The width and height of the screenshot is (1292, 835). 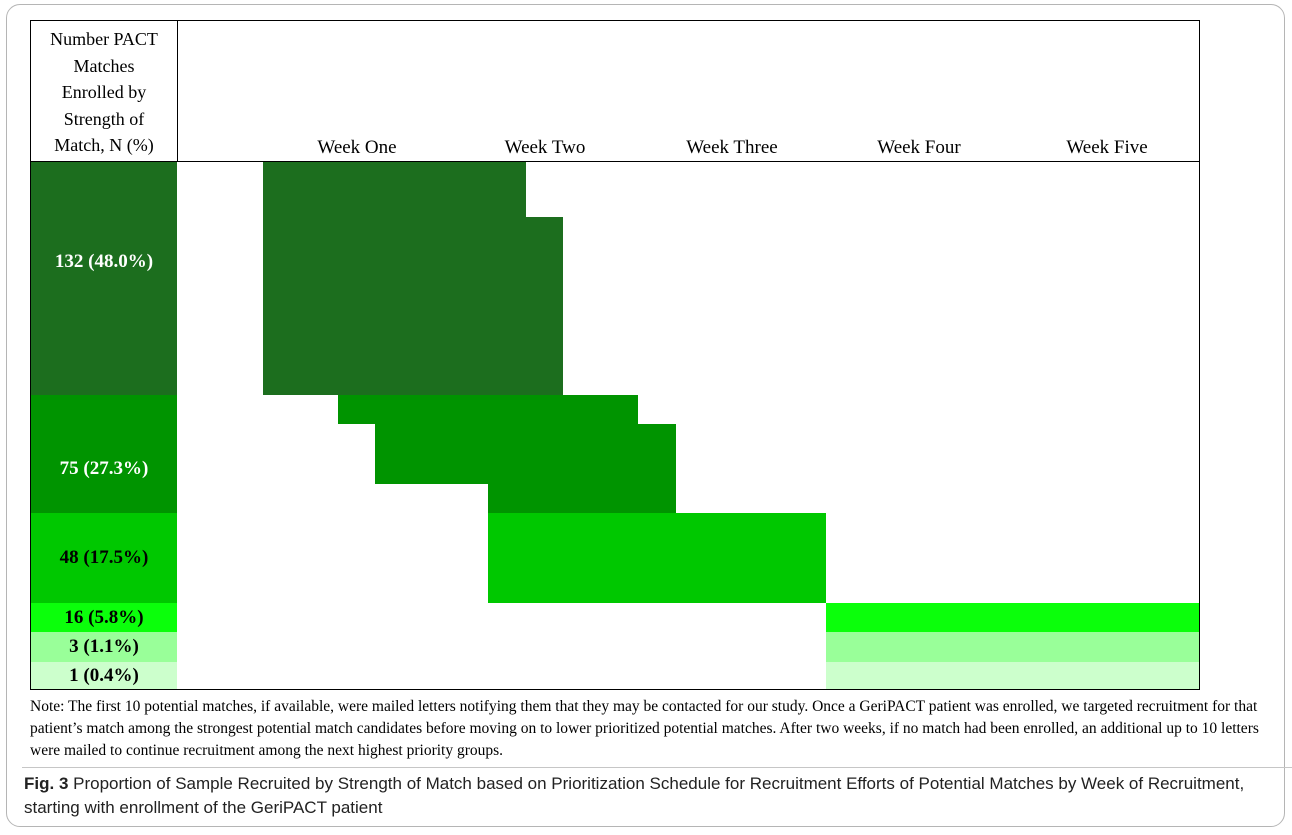 I want to click on row-label-2: 75 (27.3%), so click(x=104, y=468).